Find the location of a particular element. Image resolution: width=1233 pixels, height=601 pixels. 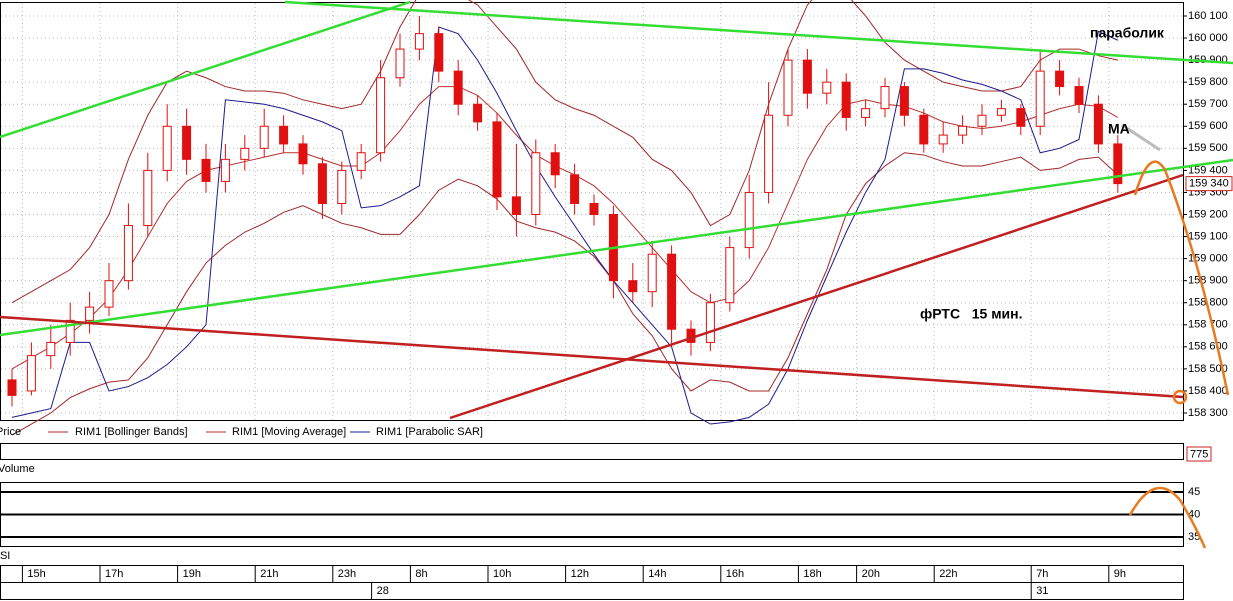

legend-item: Price is located at coordinates (10, 432).